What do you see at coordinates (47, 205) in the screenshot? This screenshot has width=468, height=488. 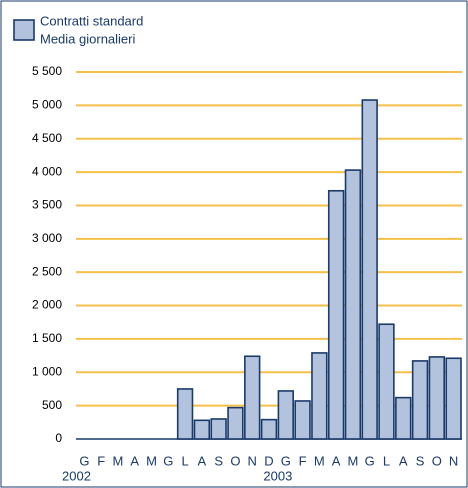 I see `y-tick-label: 3 500` at bounding box center [47, 205].